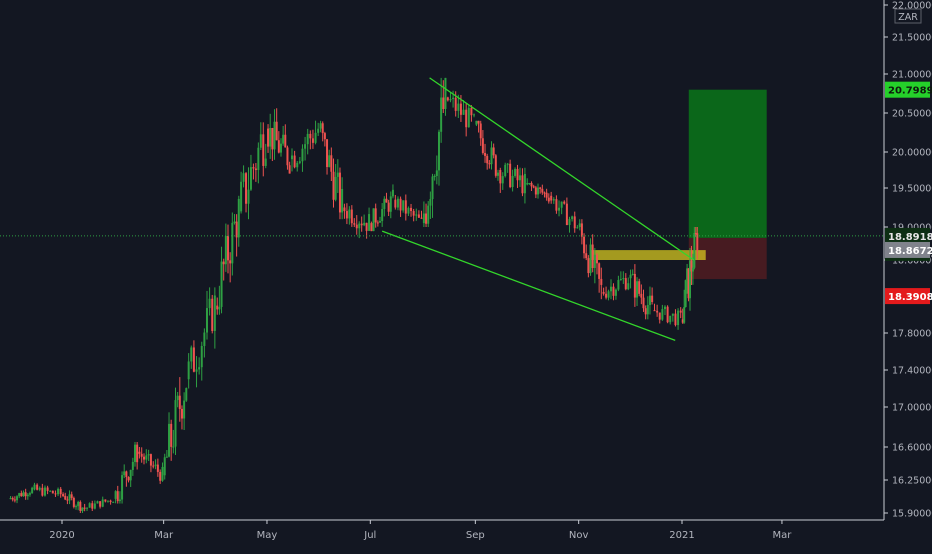  Describe the element at coordinates (61, 535) in the screenshot. I see `x-tick-label: 2020` at that location.